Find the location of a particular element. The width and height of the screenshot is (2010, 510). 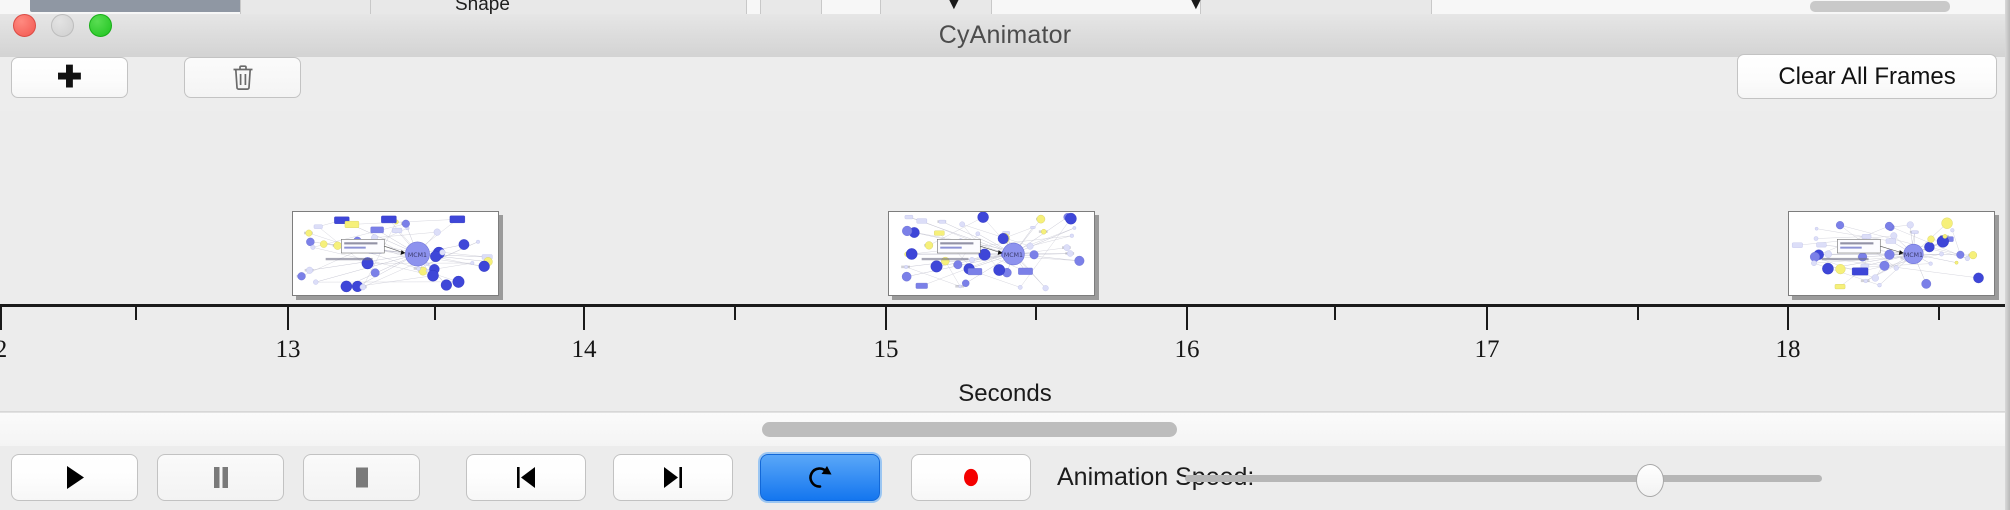

ruler-tick-label: 2 is located at coordinates (4, 349).